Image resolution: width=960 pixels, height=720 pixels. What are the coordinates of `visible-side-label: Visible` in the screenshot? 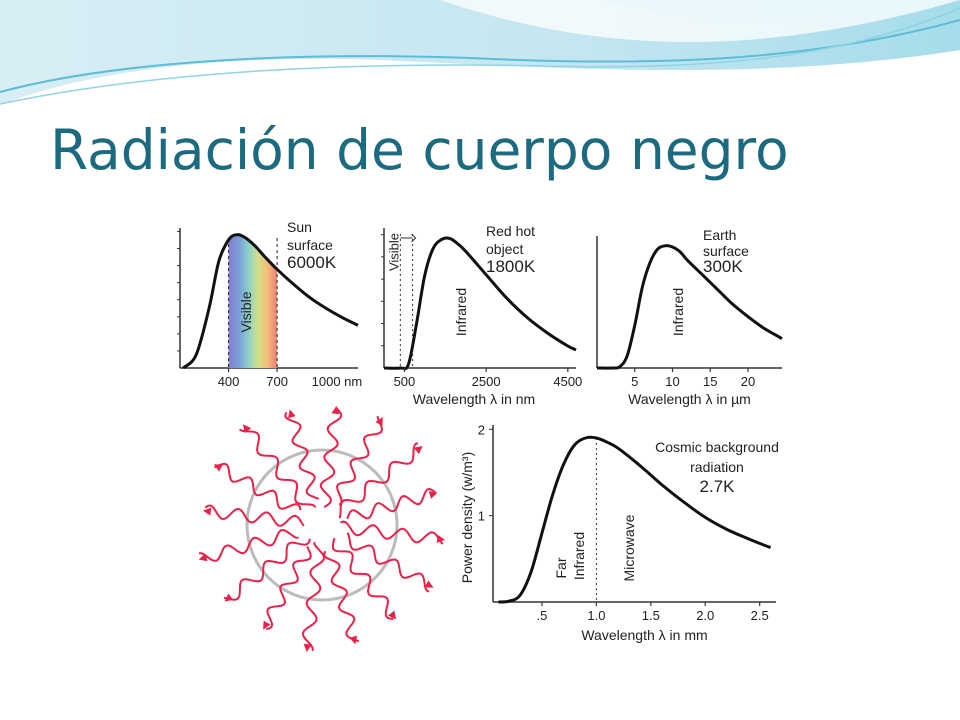 It's located at (393, 252).